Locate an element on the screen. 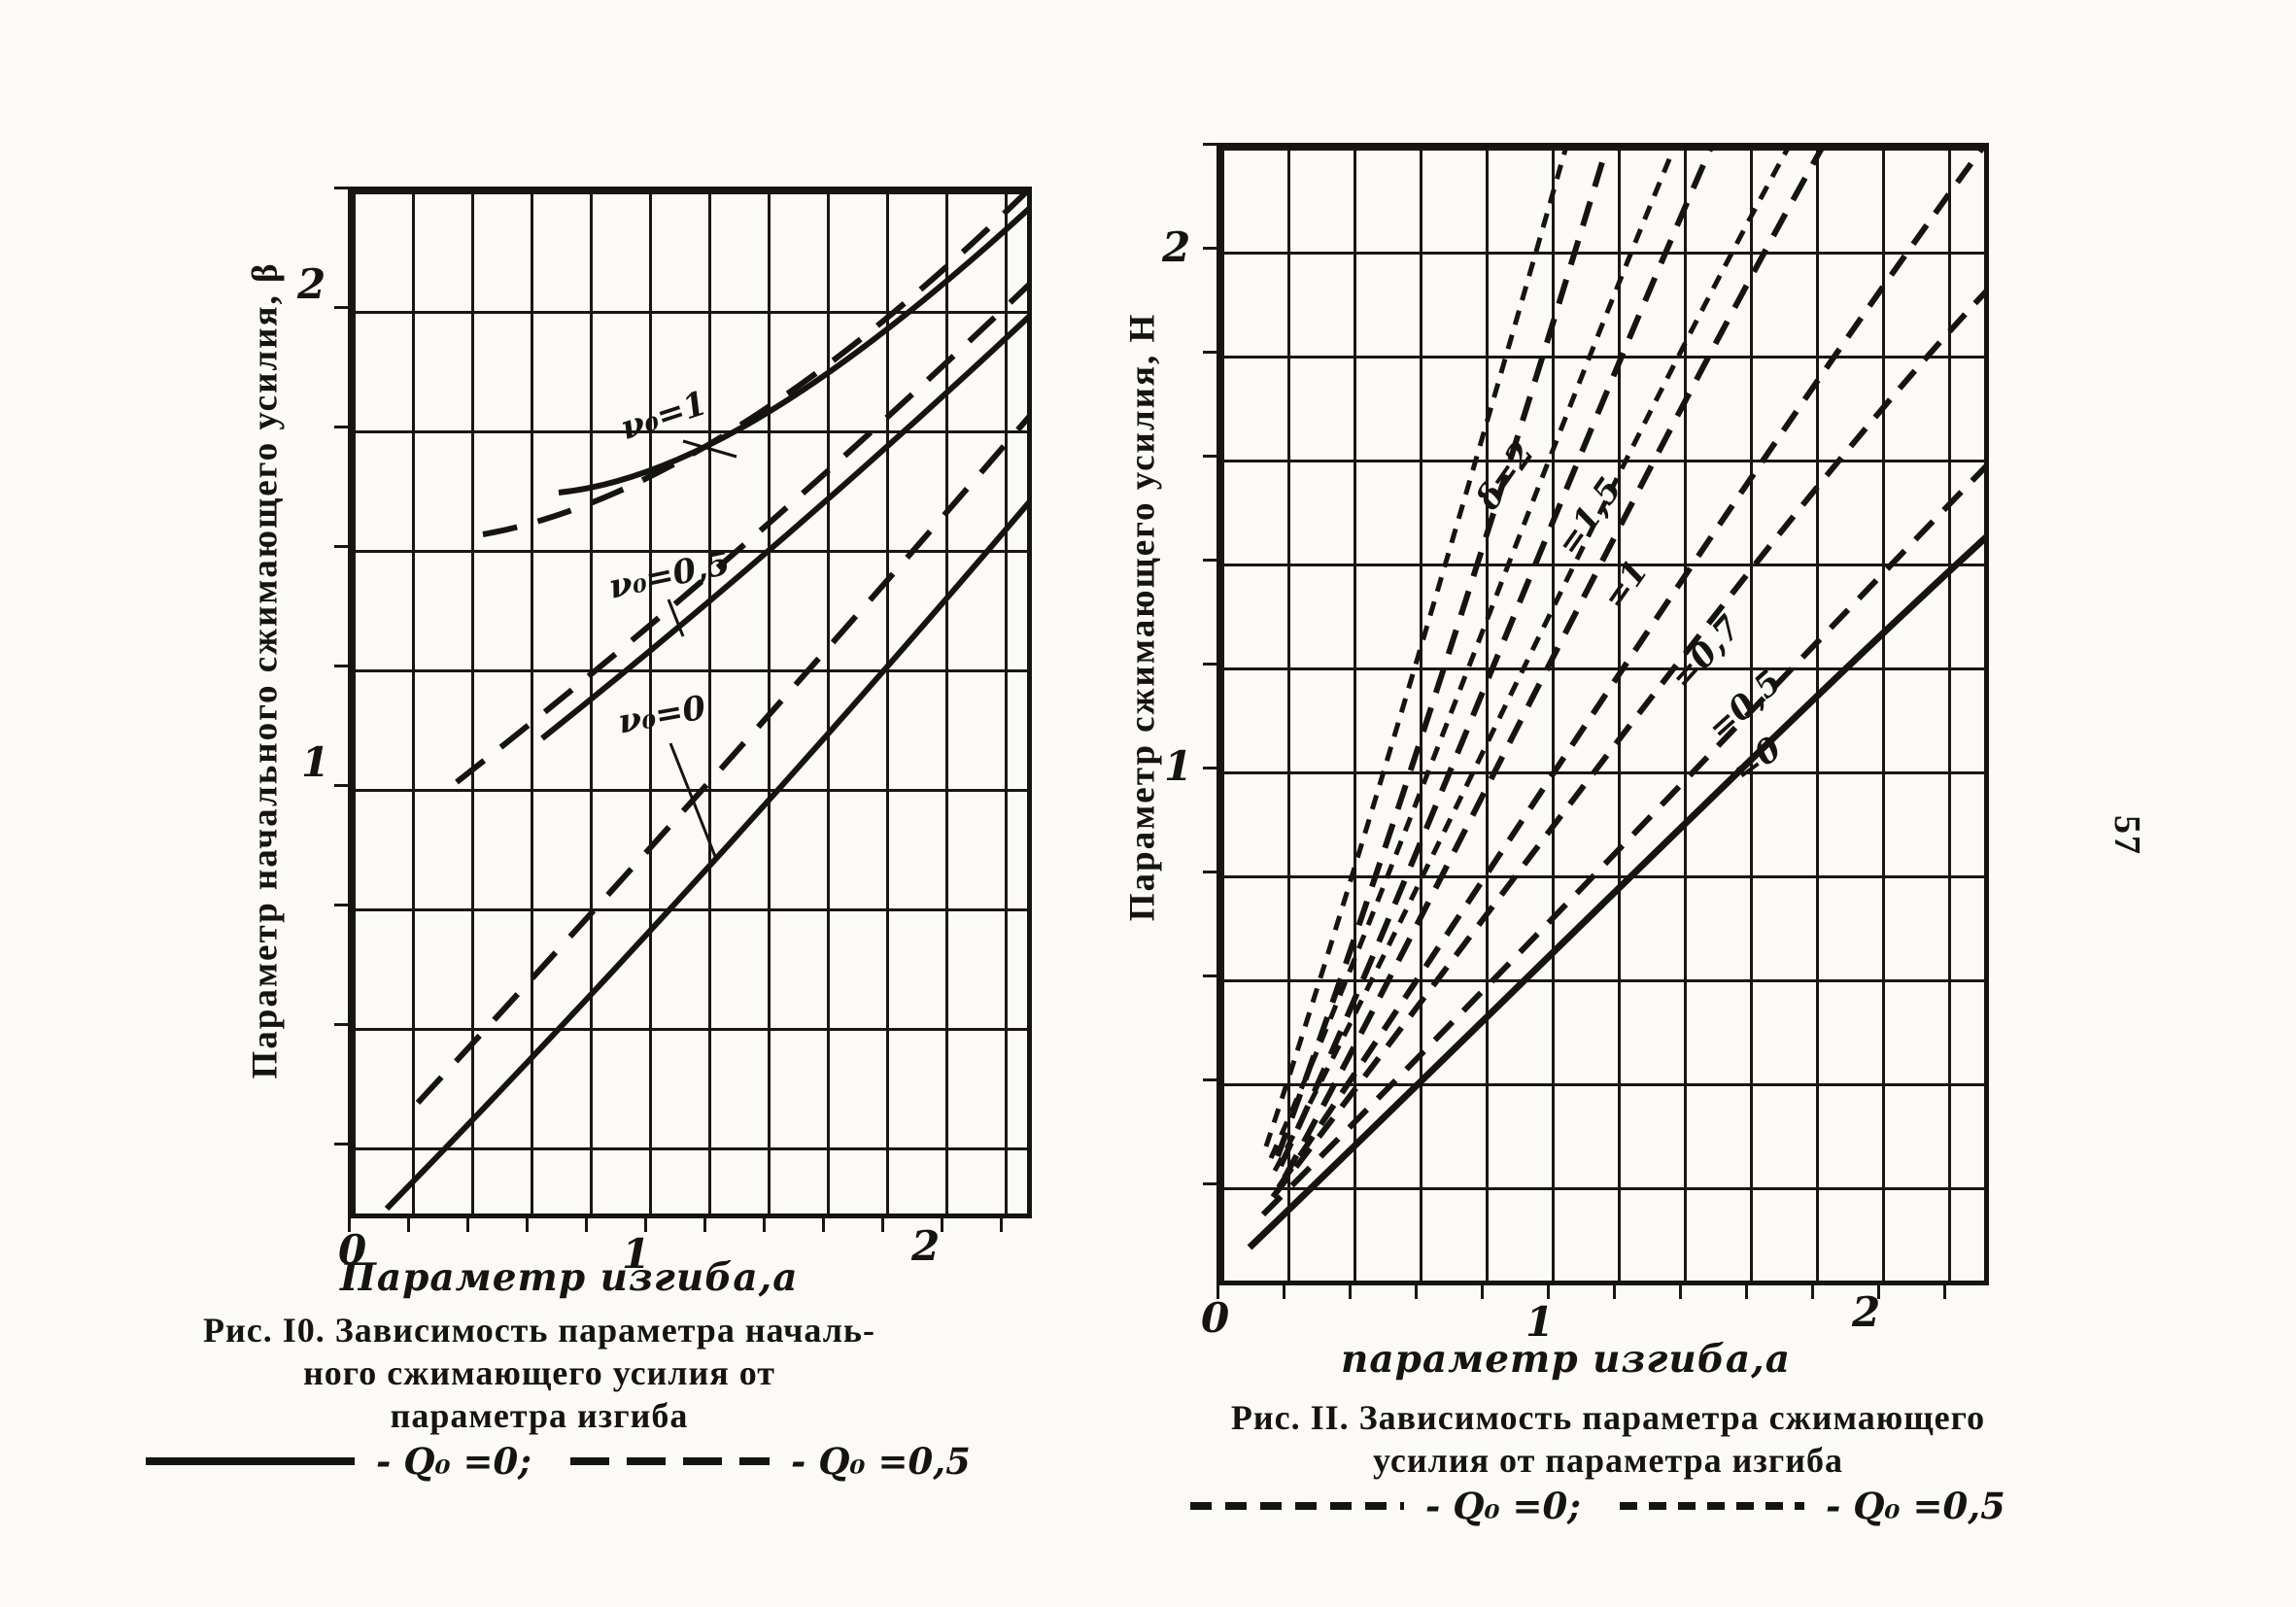  fig11-curve-d2 is located at coordinates (1443, 650).